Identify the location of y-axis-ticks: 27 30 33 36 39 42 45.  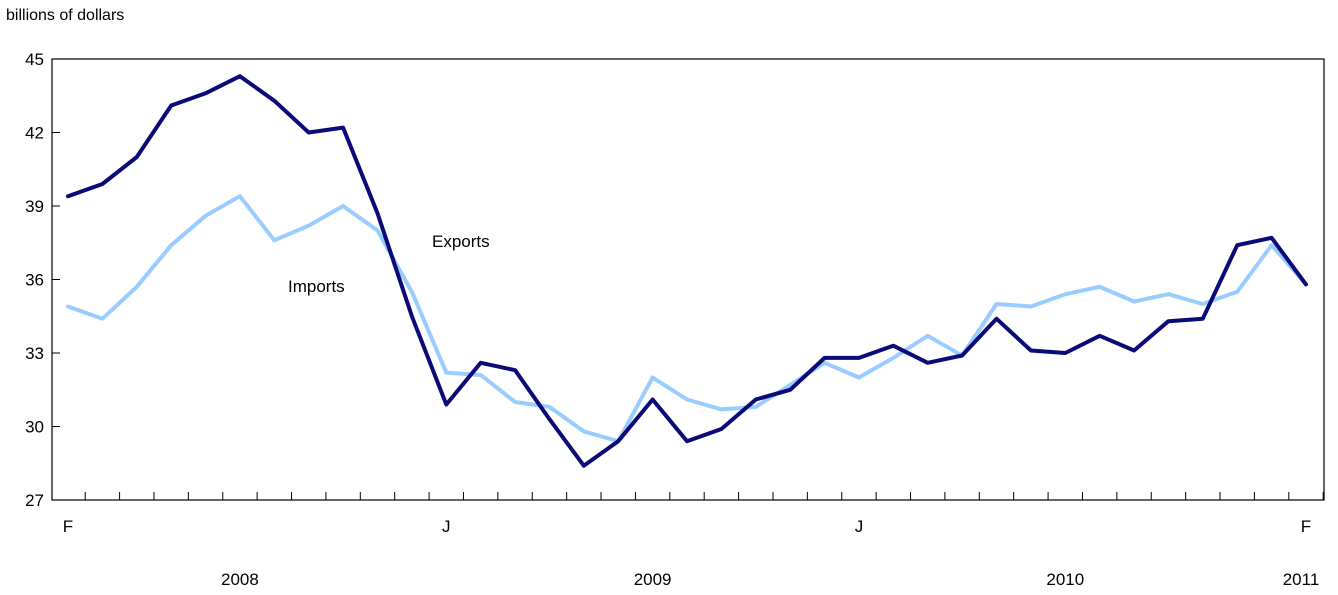
(42, 280).